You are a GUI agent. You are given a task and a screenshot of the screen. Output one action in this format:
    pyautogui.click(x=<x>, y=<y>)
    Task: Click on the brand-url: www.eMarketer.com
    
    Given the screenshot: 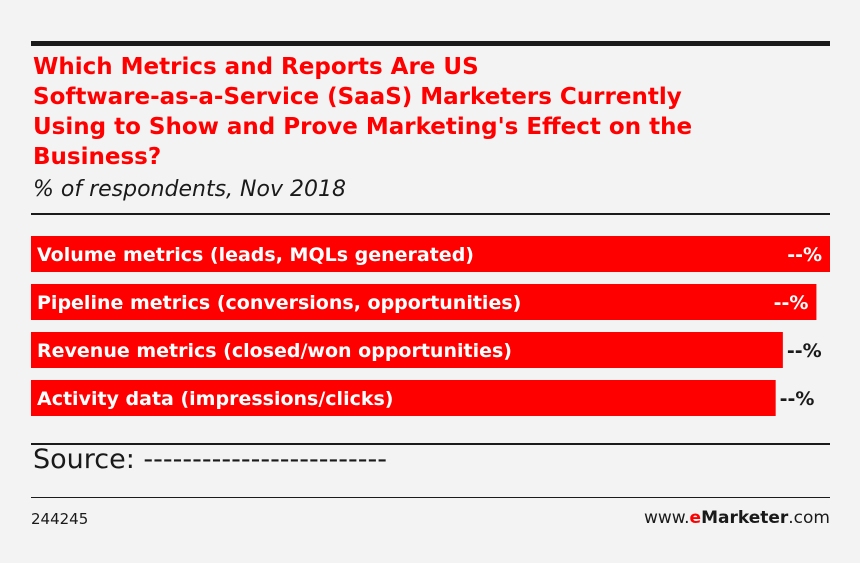 What is the action you would take?
    pyautogui.click(x=737, y=518)
    